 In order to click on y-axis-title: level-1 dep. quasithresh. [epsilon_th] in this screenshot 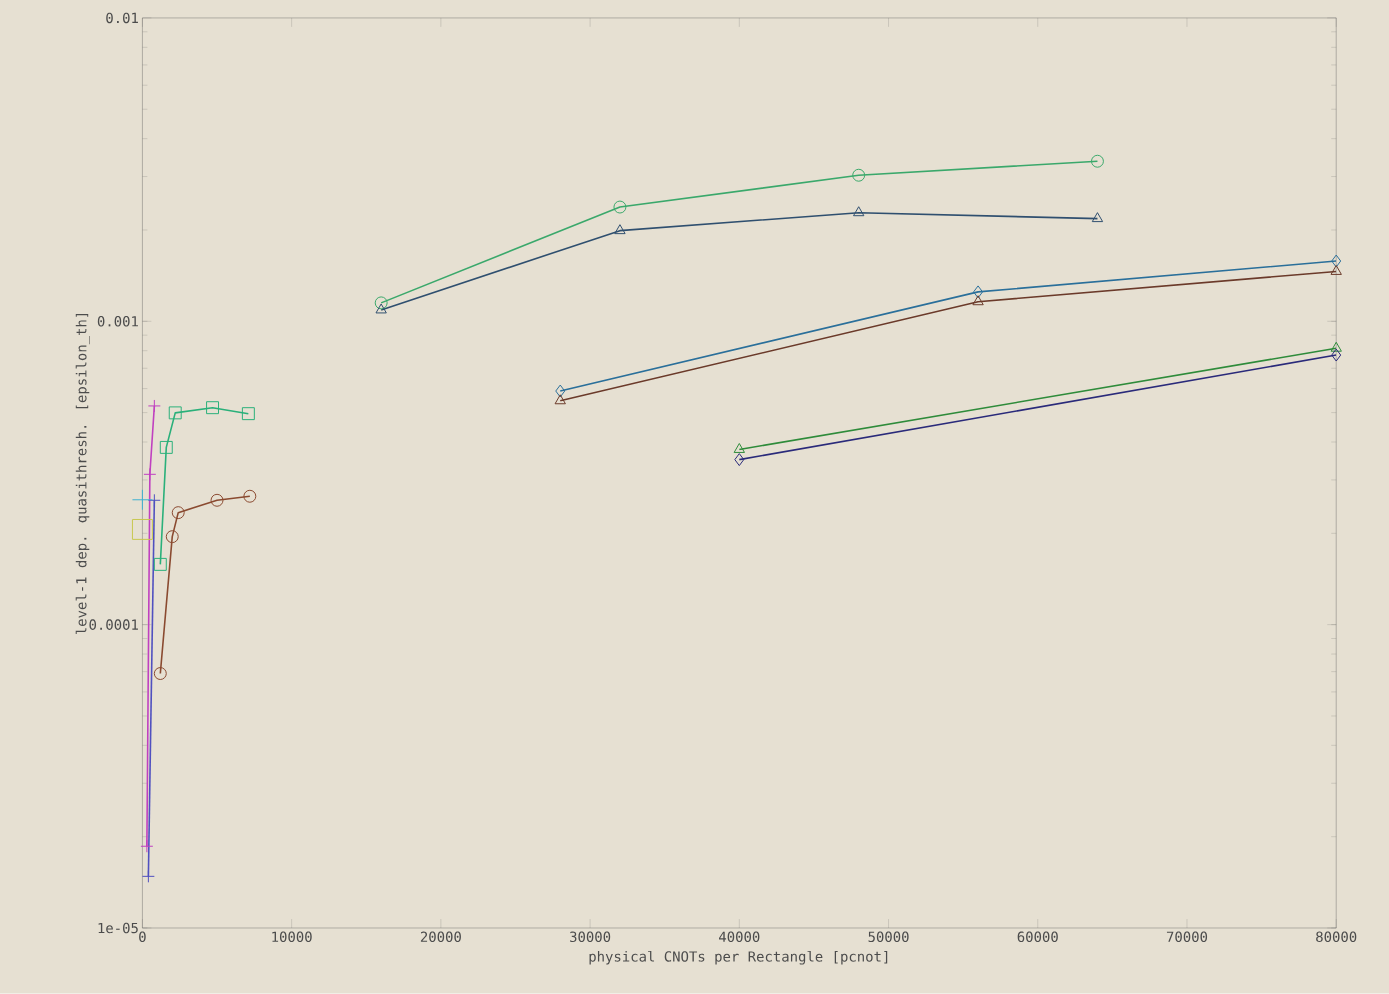, I will do `click(82, 474)`.